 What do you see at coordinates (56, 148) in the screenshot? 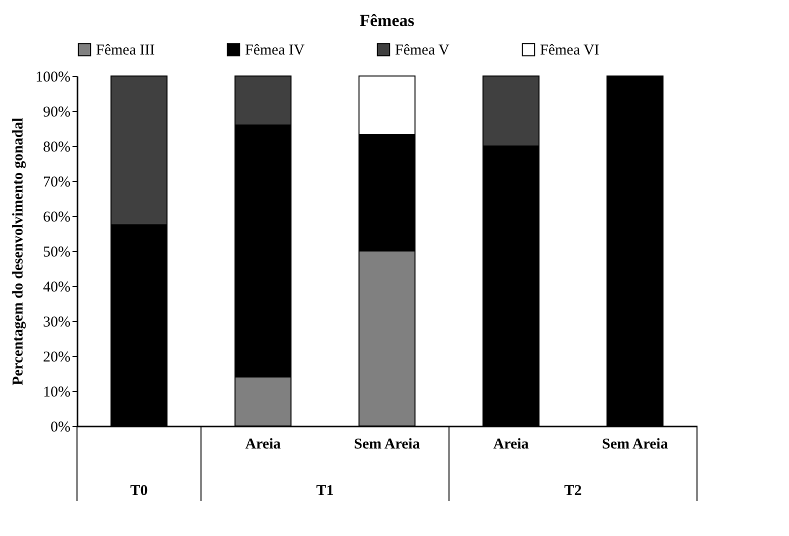
I see `y-tick-label: 80%` at bounding box center [56, 148].